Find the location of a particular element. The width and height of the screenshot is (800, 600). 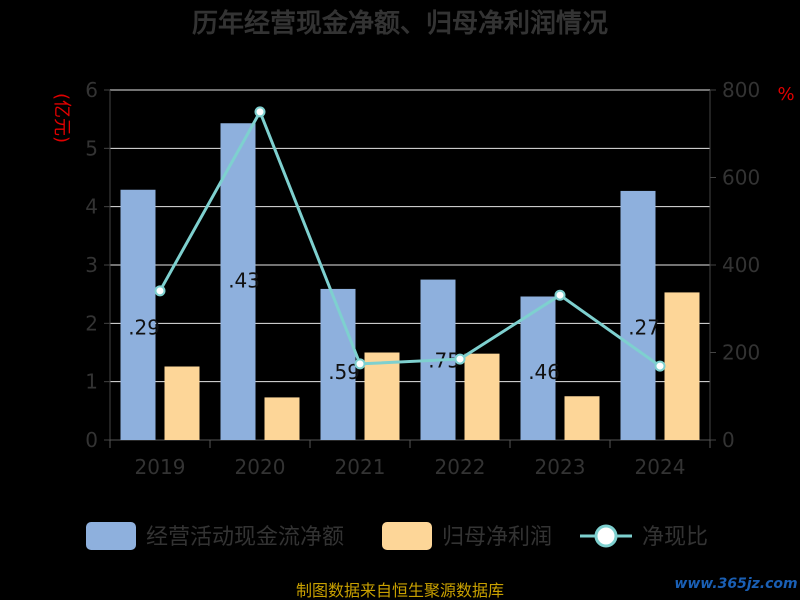

legend-swatch-cashflow is located at coordinates (111, 536).